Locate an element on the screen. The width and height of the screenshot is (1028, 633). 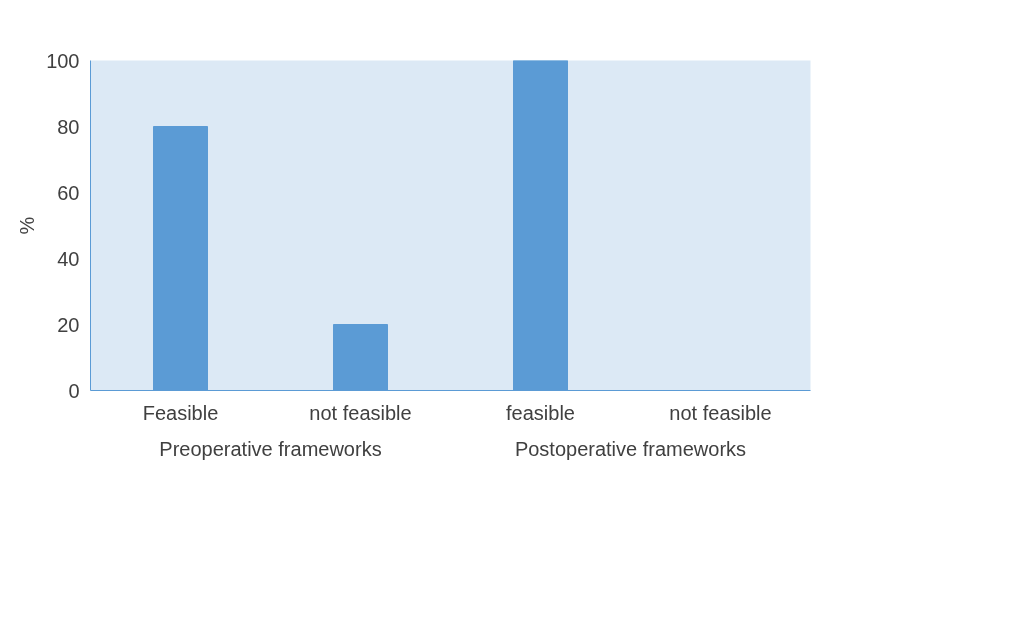
y-tick-label: 80 is located at coordinates (68, 126).